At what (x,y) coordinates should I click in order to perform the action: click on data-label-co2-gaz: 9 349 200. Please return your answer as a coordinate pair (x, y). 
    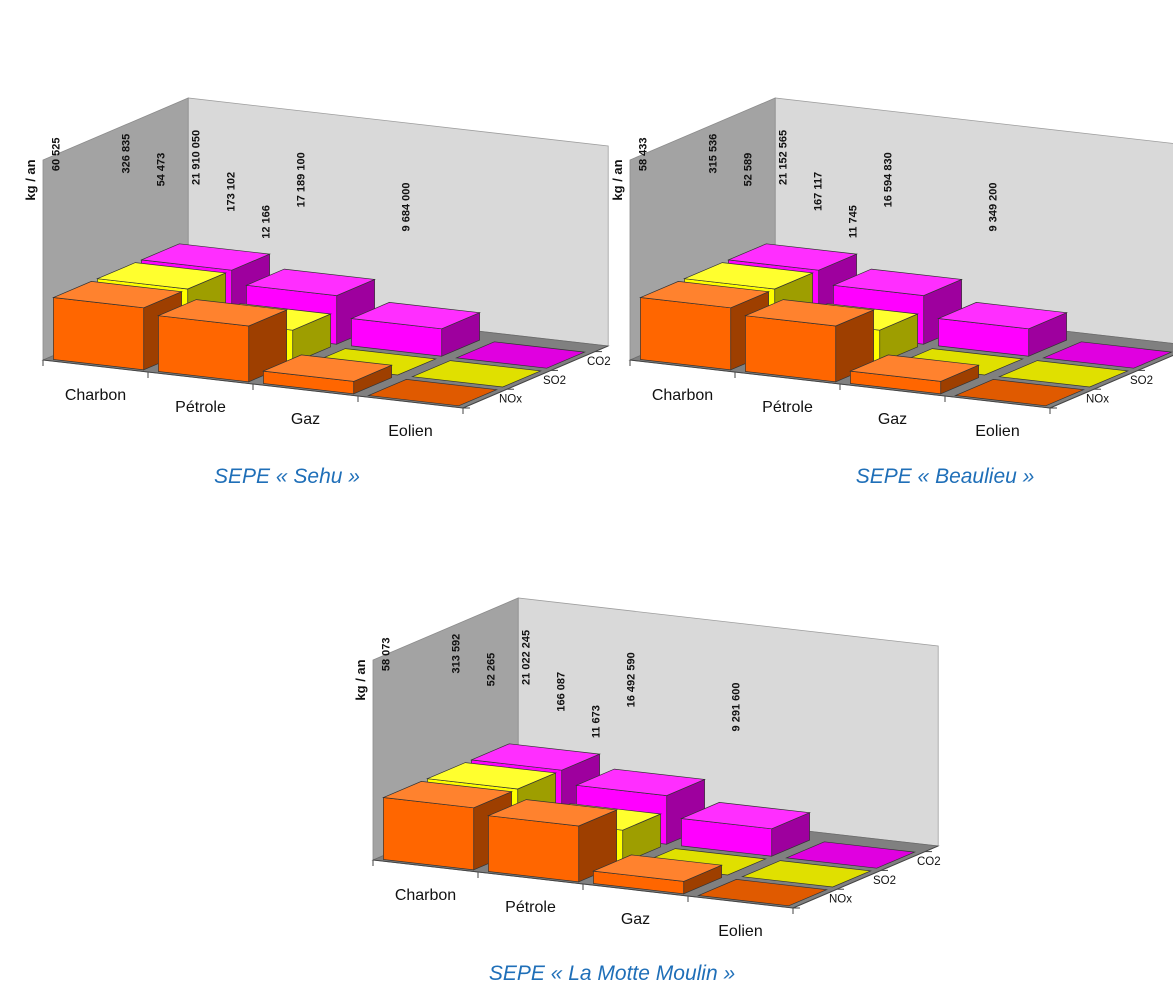
    Looking at the image, I should click on (994, 207).